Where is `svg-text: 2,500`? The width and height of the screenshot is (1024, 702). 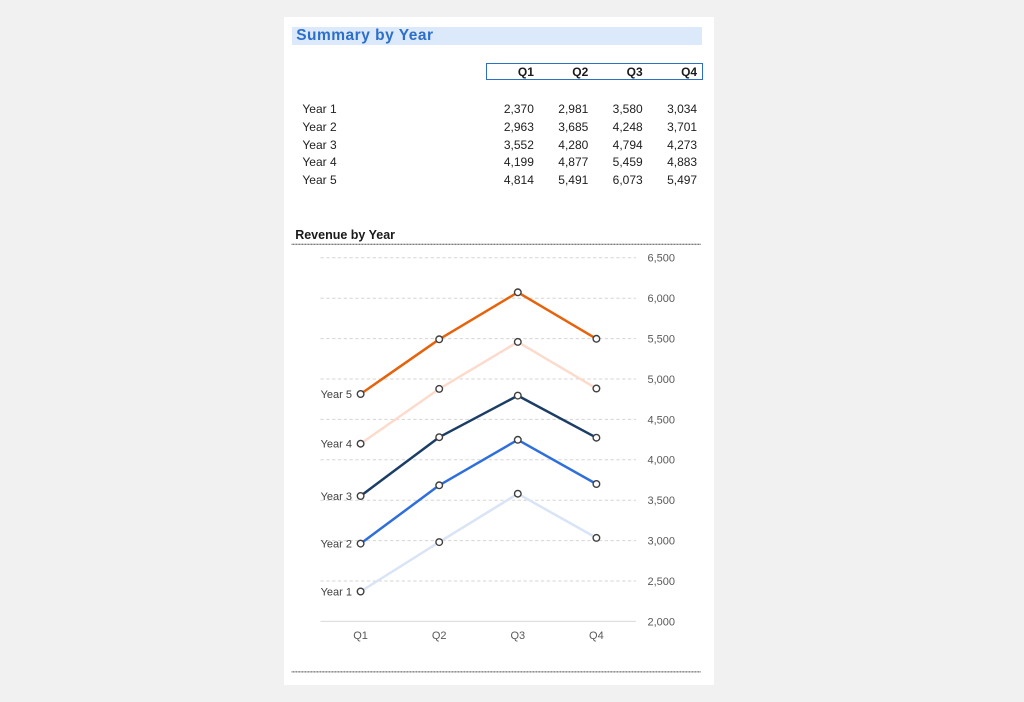
svg-text: 2,500 is located at coordinates (661, 582).